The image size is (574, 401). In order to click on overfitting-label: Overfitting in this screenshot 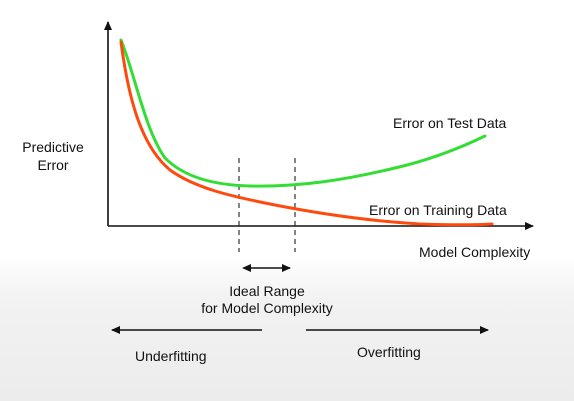, I will do `click(389, 352)`.